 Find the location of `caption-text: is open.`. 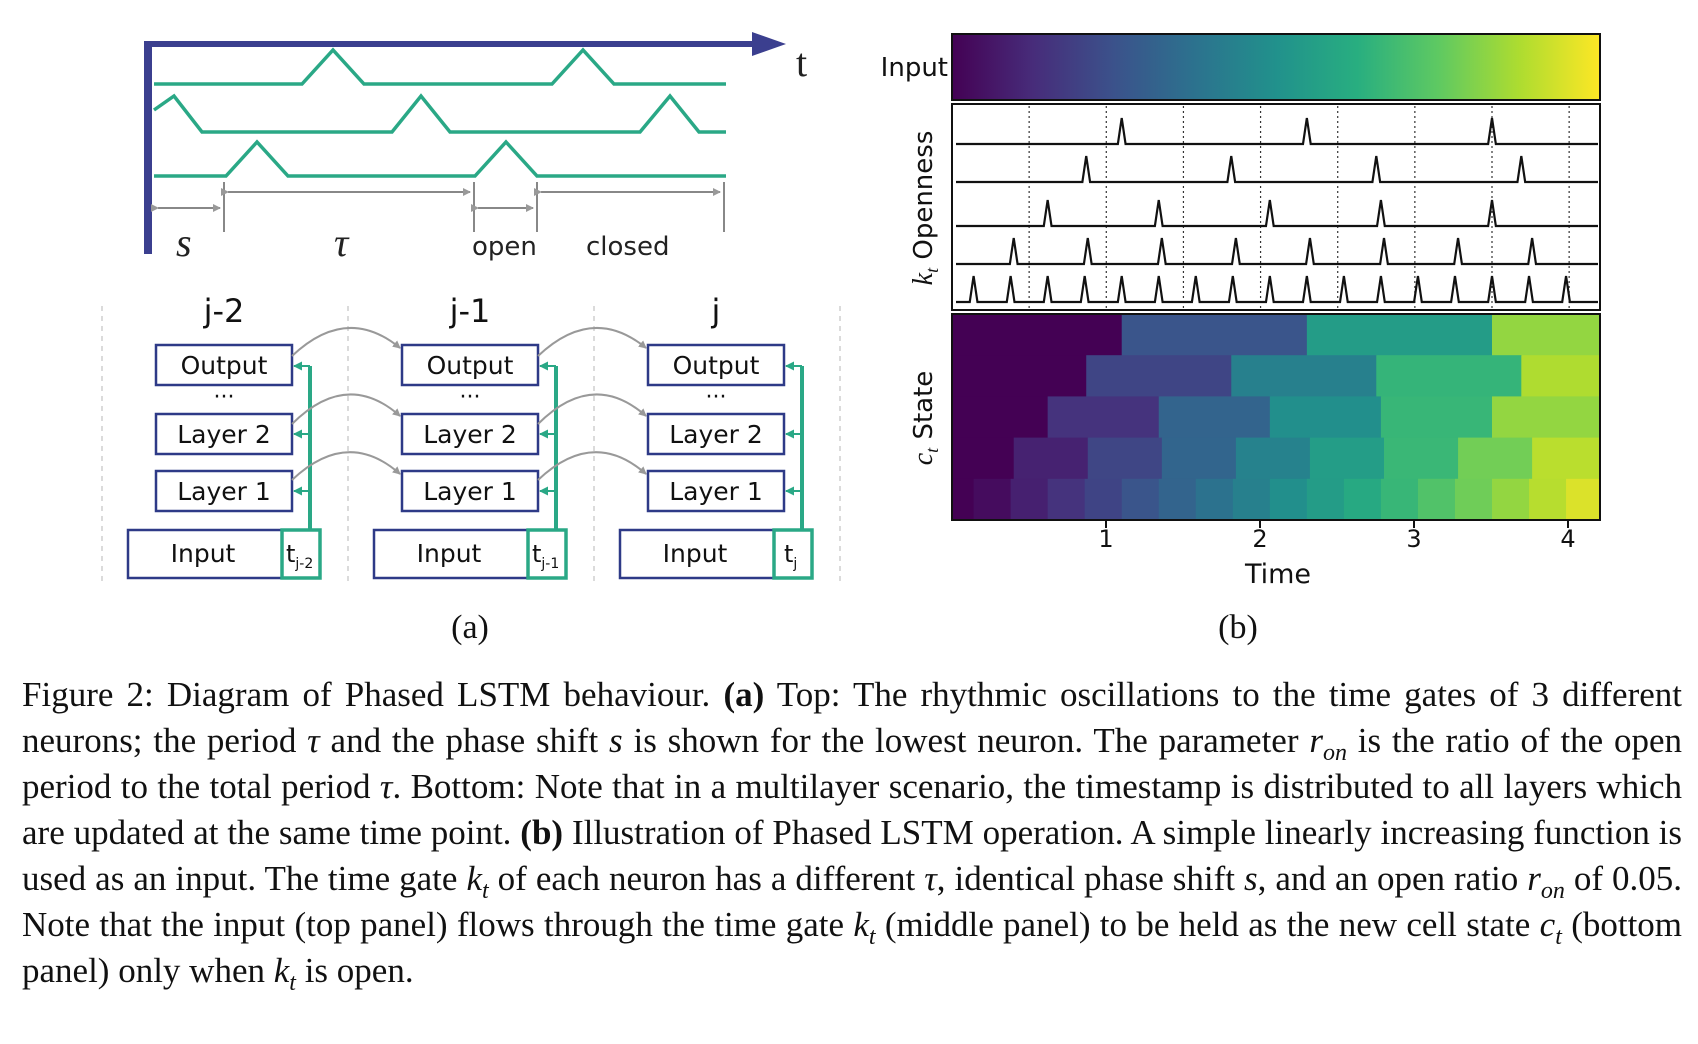

caption-text: is open. is located at coordinates (359, 970).